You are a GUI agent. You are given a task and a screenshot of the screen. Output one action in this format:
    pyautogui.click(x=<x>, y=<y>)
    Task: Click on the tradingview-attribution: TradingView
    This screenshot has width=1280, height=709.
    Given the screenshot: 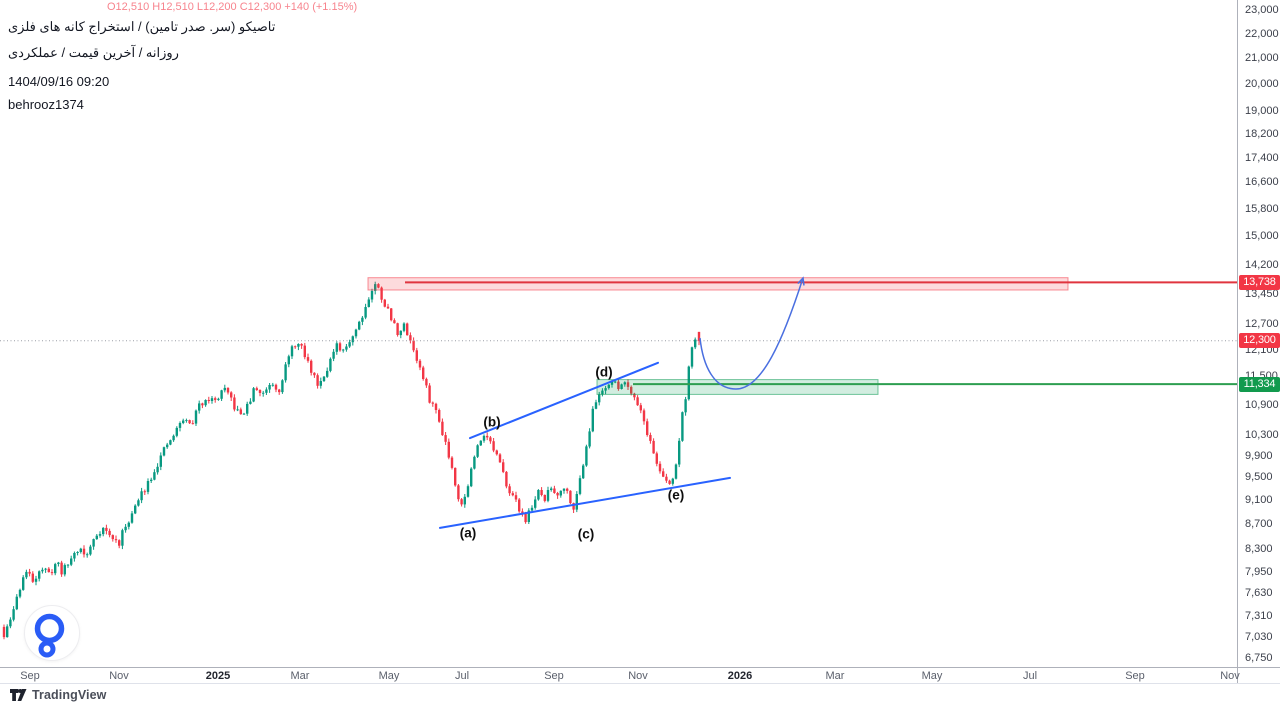 What is the action you would take?
    pyautogui.click(x=58, y=695)
    